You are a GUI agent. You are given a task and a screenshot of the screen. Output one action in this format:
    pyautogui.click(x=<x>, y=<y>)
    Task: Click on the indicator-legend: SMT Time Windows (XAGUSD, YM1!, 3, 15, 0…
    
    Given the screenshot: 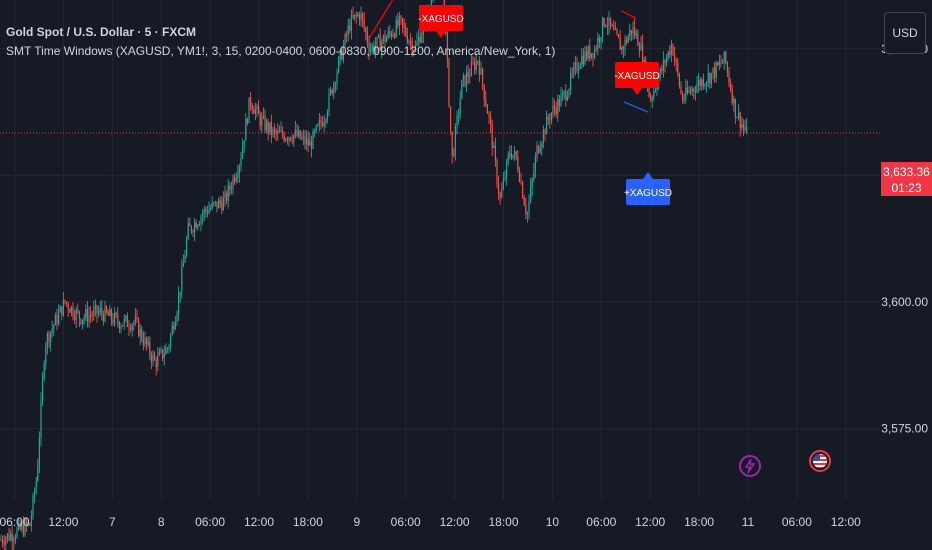 What is the action you would take?
    pyautogui.click(x=281, y=51)
    